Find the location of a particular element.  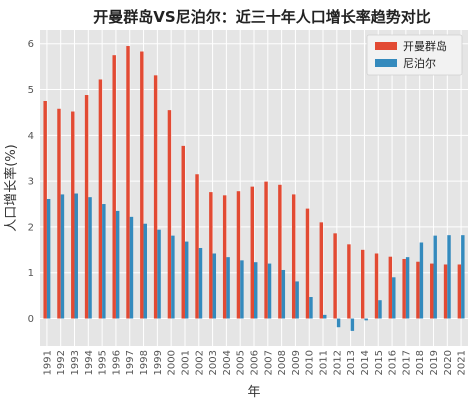

bar-nepal-2006 is located at coordinates (256, 290).